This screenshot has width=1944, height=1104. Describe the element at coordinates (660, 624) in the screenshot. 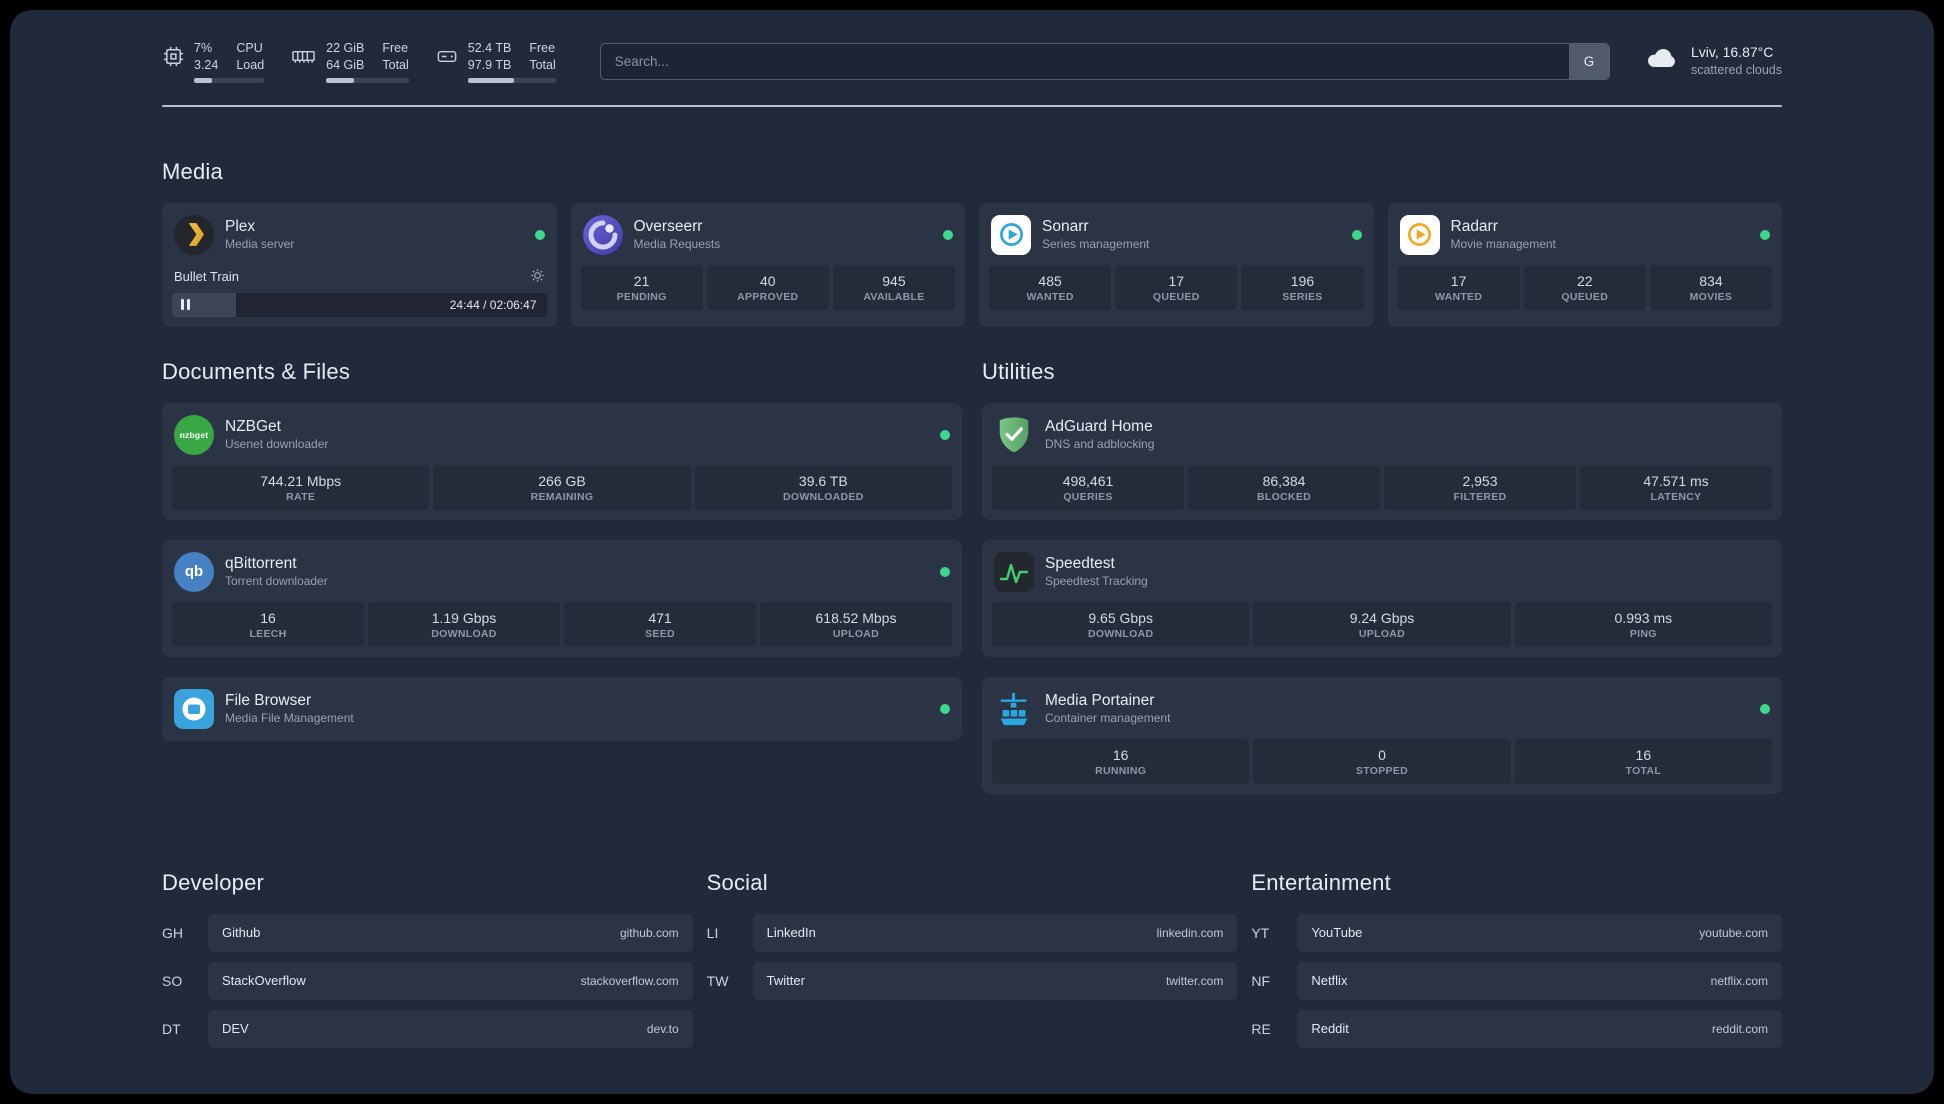

I see `stat-seed: 471 SEED` at that location.